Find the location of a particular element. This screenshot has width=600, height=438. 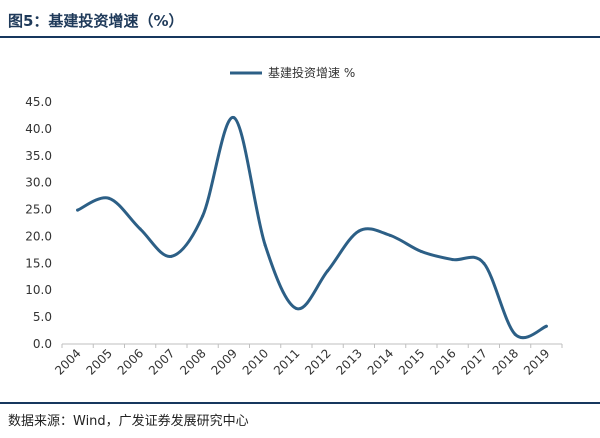

data-point-2019 is located at coordinates (546, 326).